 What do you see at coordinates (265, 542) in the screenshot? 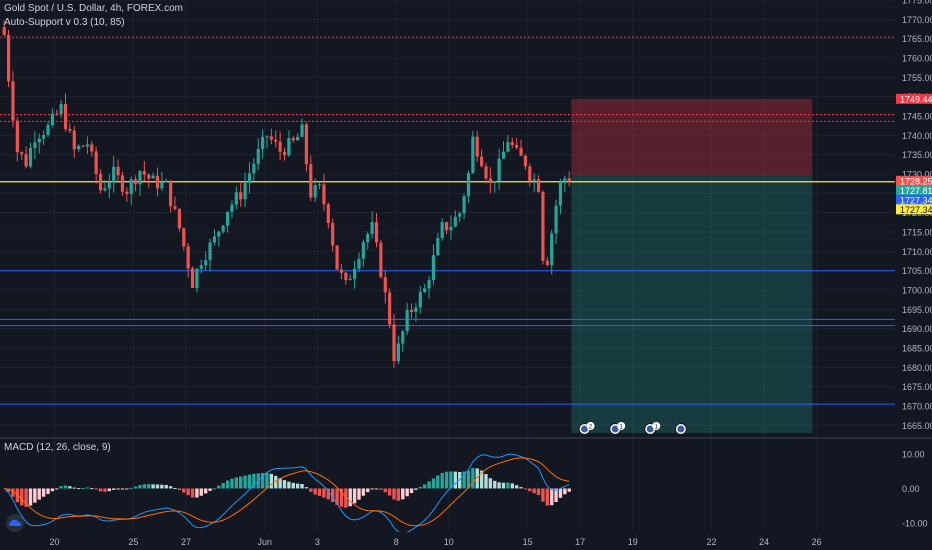
I see `time-tick-label: Jun` at bounding box center [265, 542].